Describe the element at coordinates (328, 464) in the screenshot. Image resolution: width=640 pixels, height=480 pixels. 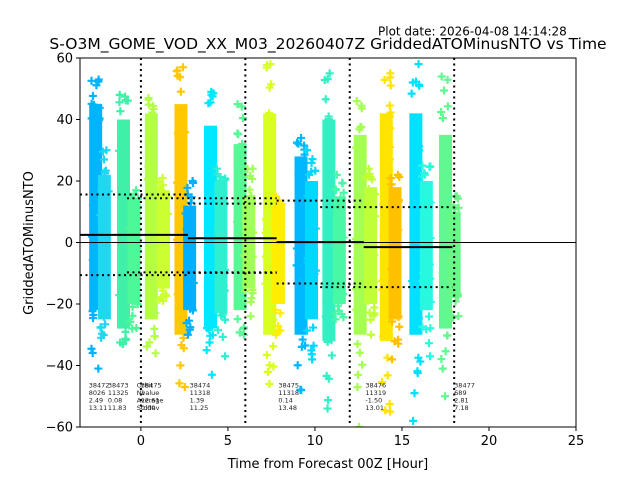
I see `x-axis-label: Time from Forecast 00Z [Hour]` at that location.